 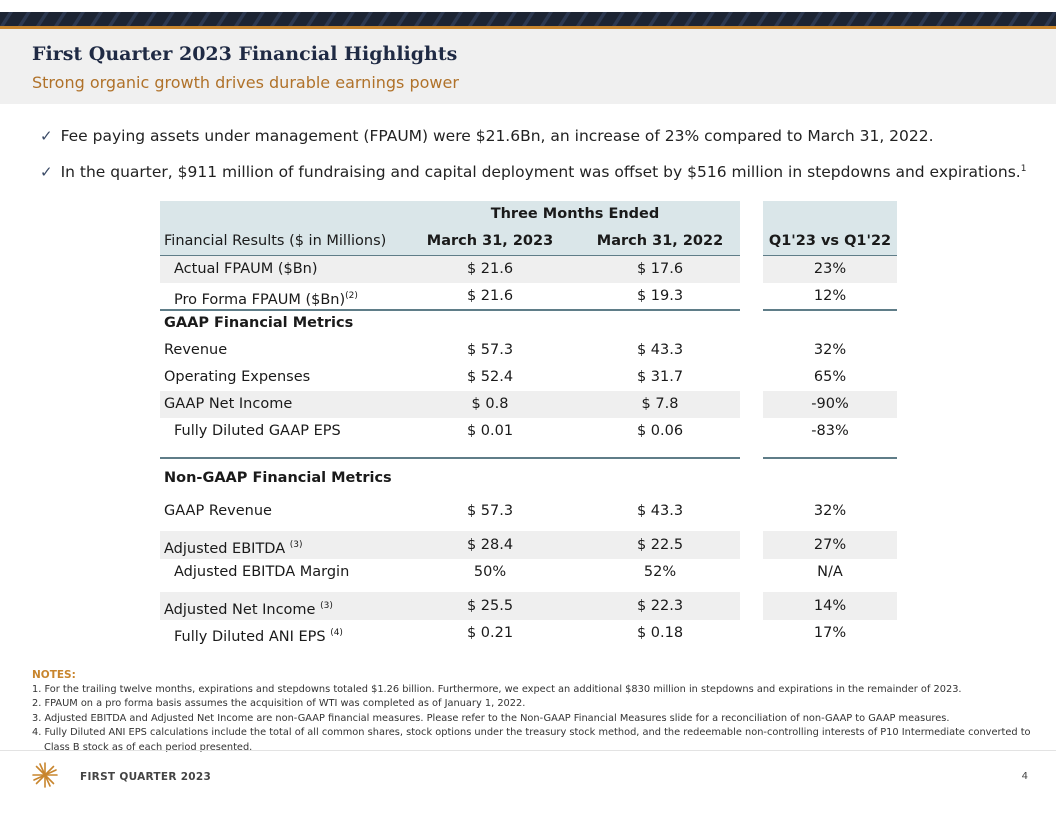 What do you see at coordinates (528, 19) in the screenshot?
I see `top-decorative-band` at bounding box center [528, 19].